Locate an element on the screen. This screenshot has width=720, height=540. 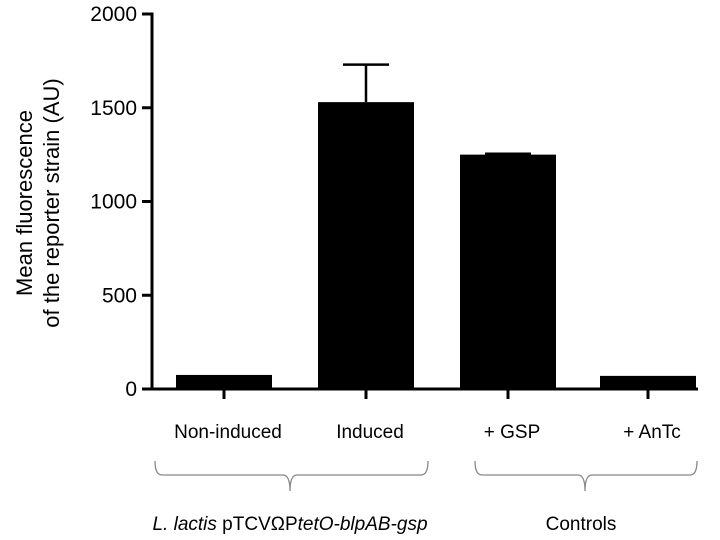
y-tick-label: 0 is located at coordinates (131, 389).